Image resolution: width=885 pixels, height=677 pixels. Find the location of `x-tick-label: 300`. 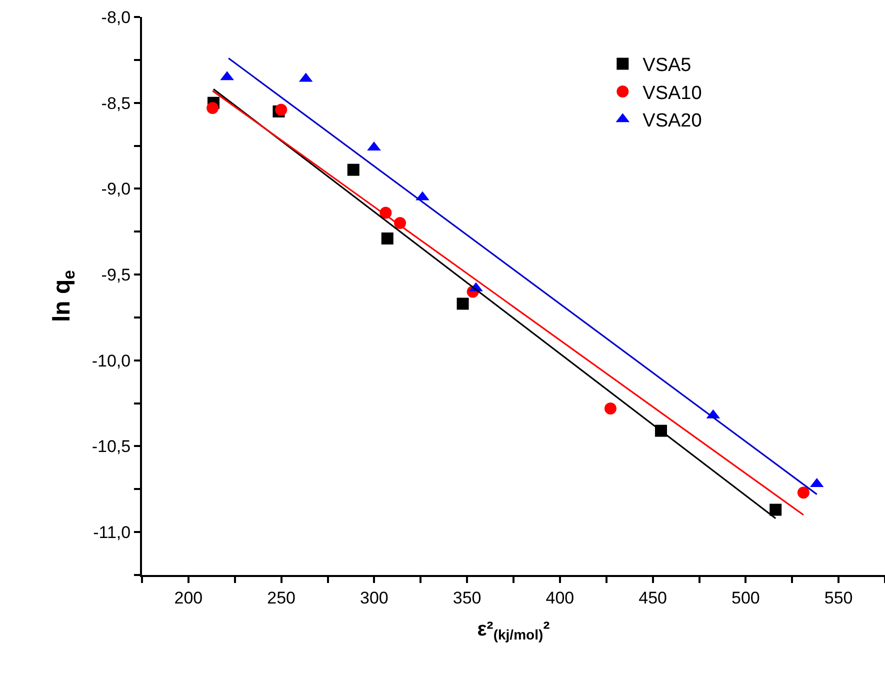

x-tick-label: 300 is located at coordinates (374, 598).